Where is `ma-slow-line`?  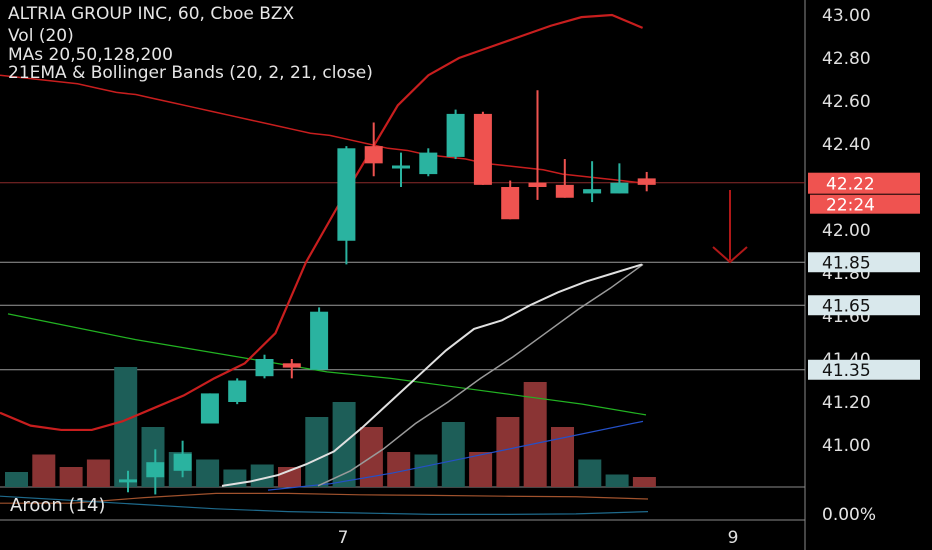
ma-slow-line is located at coordinates (480, 375).